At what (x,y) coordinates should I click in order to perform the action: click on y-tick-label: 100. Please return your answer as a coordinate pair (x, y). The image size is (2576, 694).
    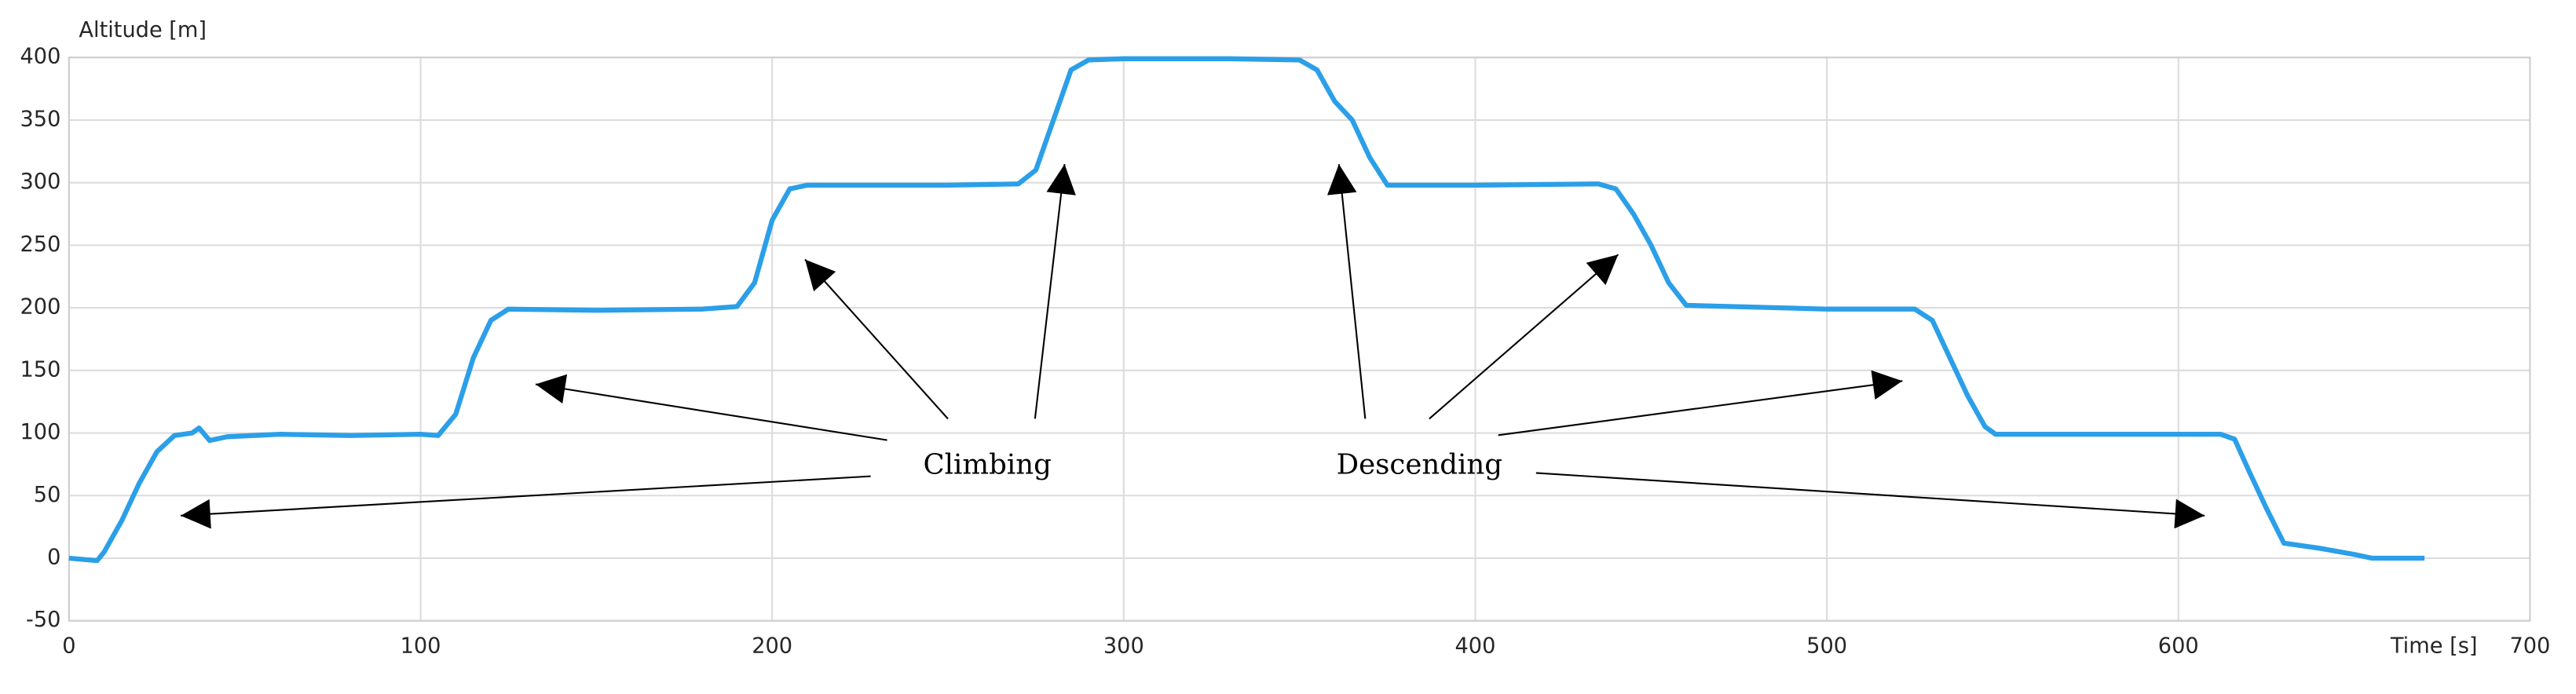
    Looking at the image, I should click on (41, 432).